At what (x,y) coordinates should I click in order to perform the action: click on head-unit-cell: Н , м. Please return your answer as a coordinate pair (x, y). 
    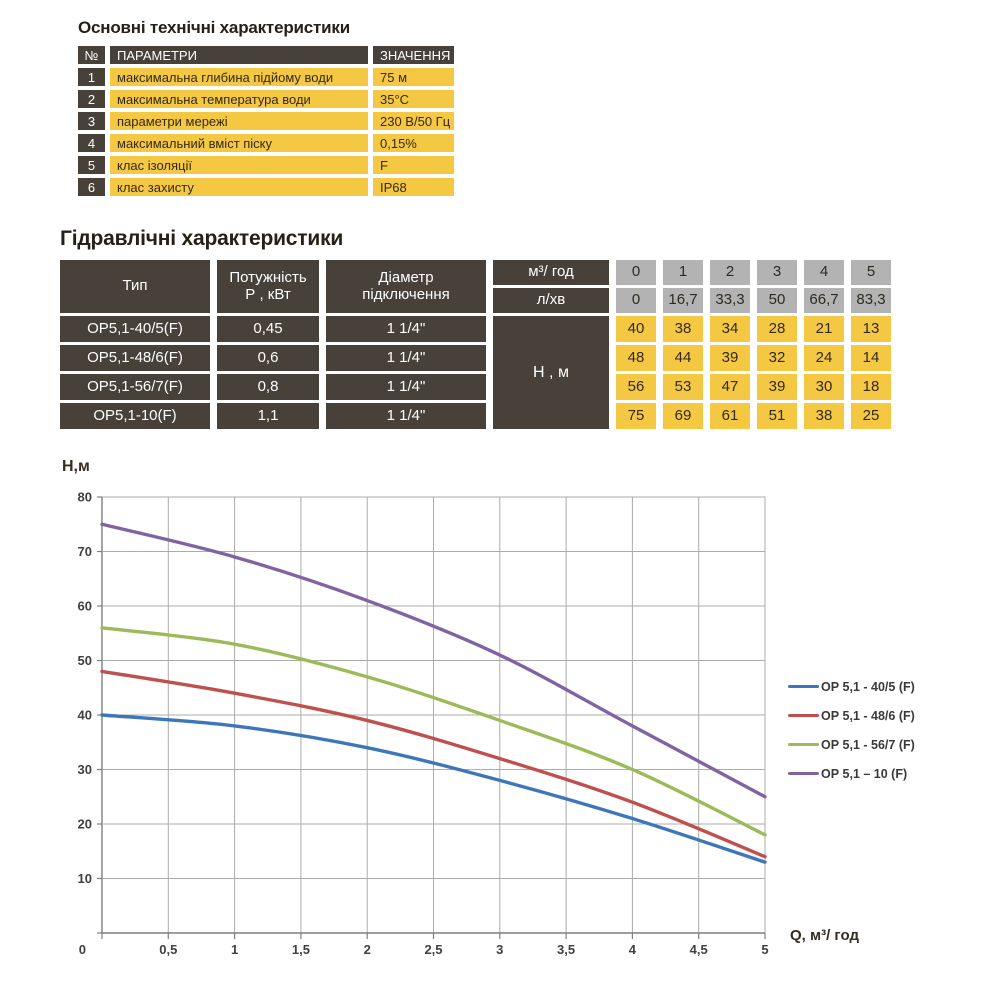
    Looking at the image, I should click on (551, 372).